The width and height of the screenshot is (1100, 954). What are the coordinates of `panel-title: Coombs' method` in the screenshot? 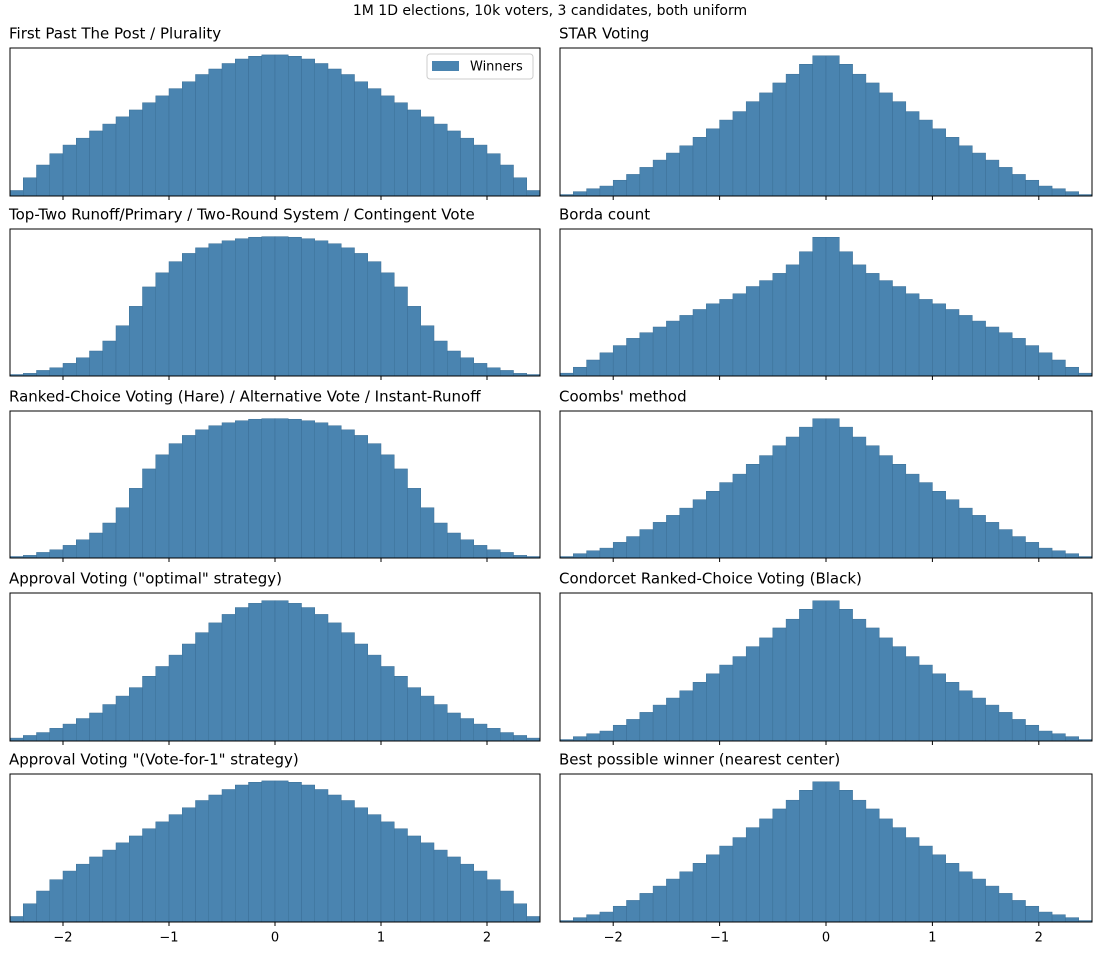 It's located at (623, 397).